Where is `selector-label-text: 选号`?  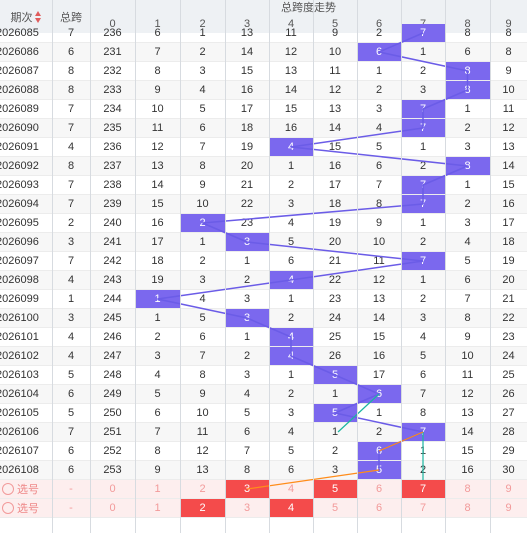
selector-label-text: 选号 is located at coordinates (28, 509).